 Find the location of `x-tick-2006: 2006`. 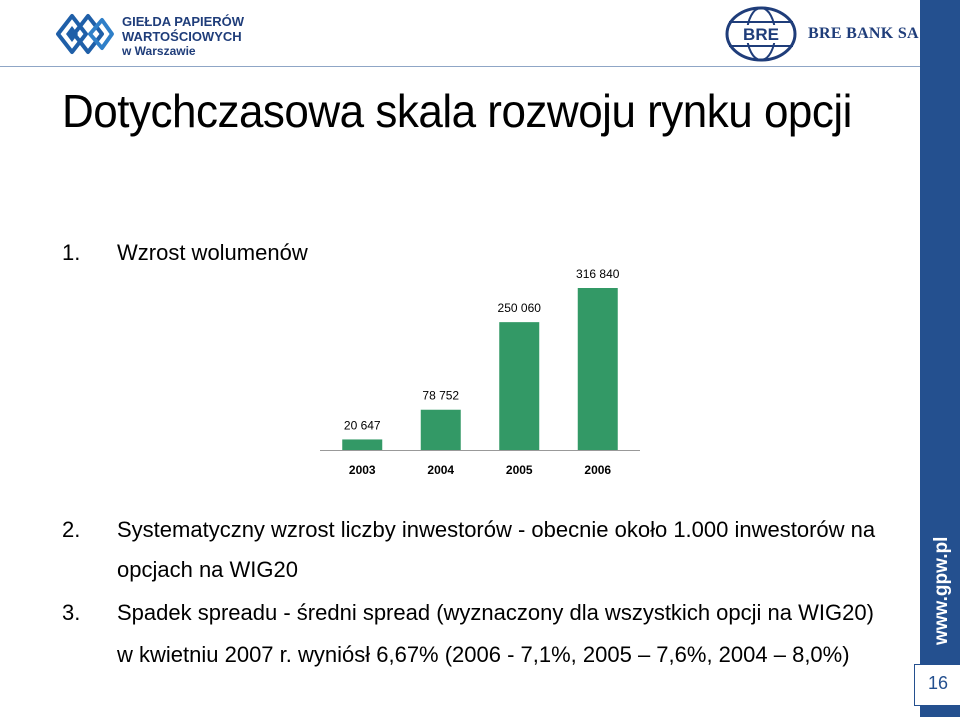

x-tick-2006: 2006 is located at coordinates (597, 470).